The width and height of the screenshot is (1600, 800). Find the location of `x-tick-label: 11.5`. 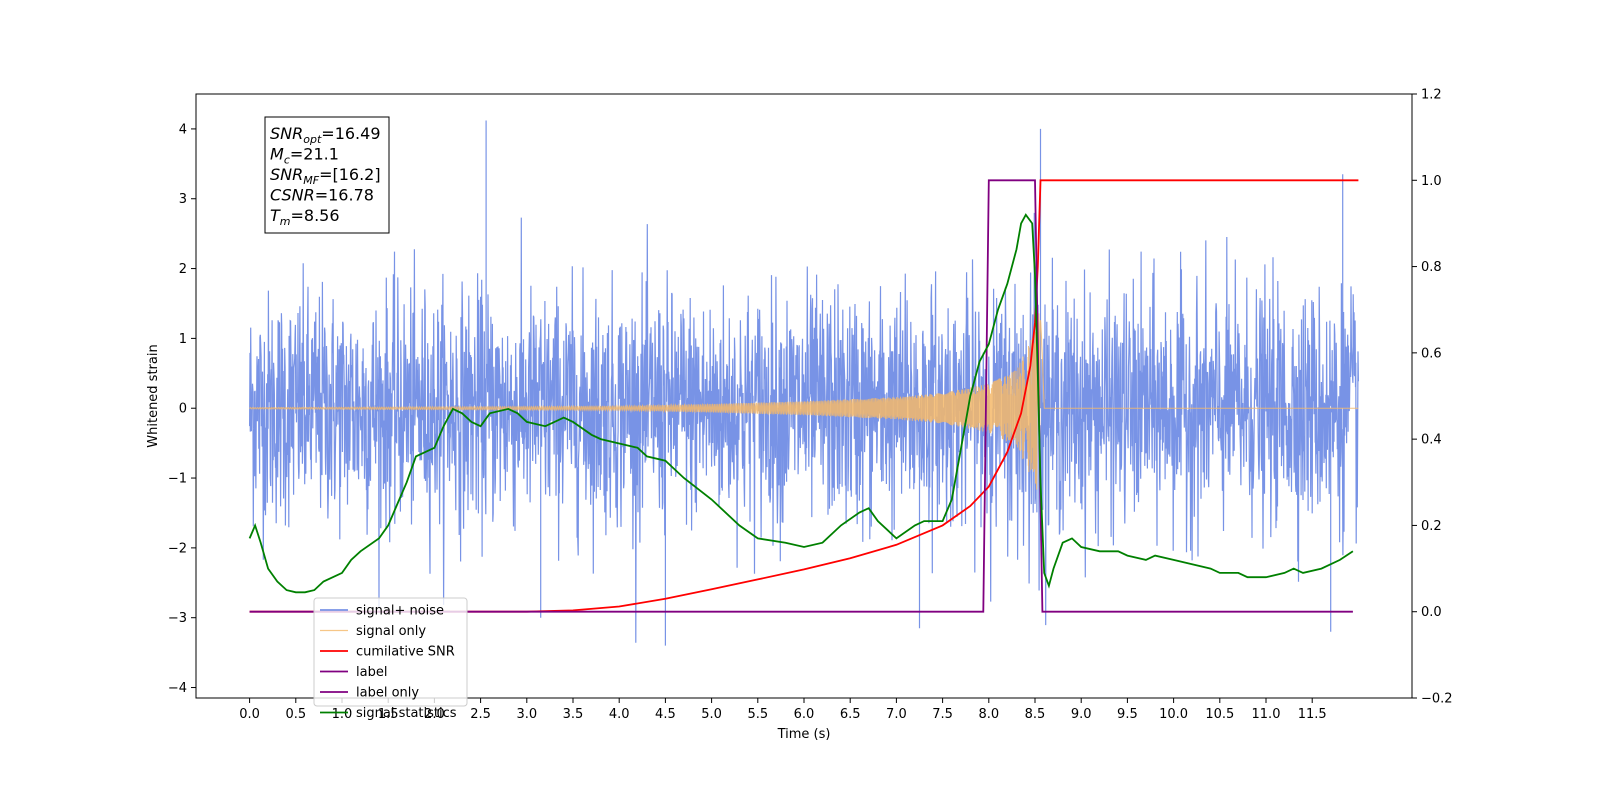

x-tick-label: 11.5 is located at coordinates (1312, 714).